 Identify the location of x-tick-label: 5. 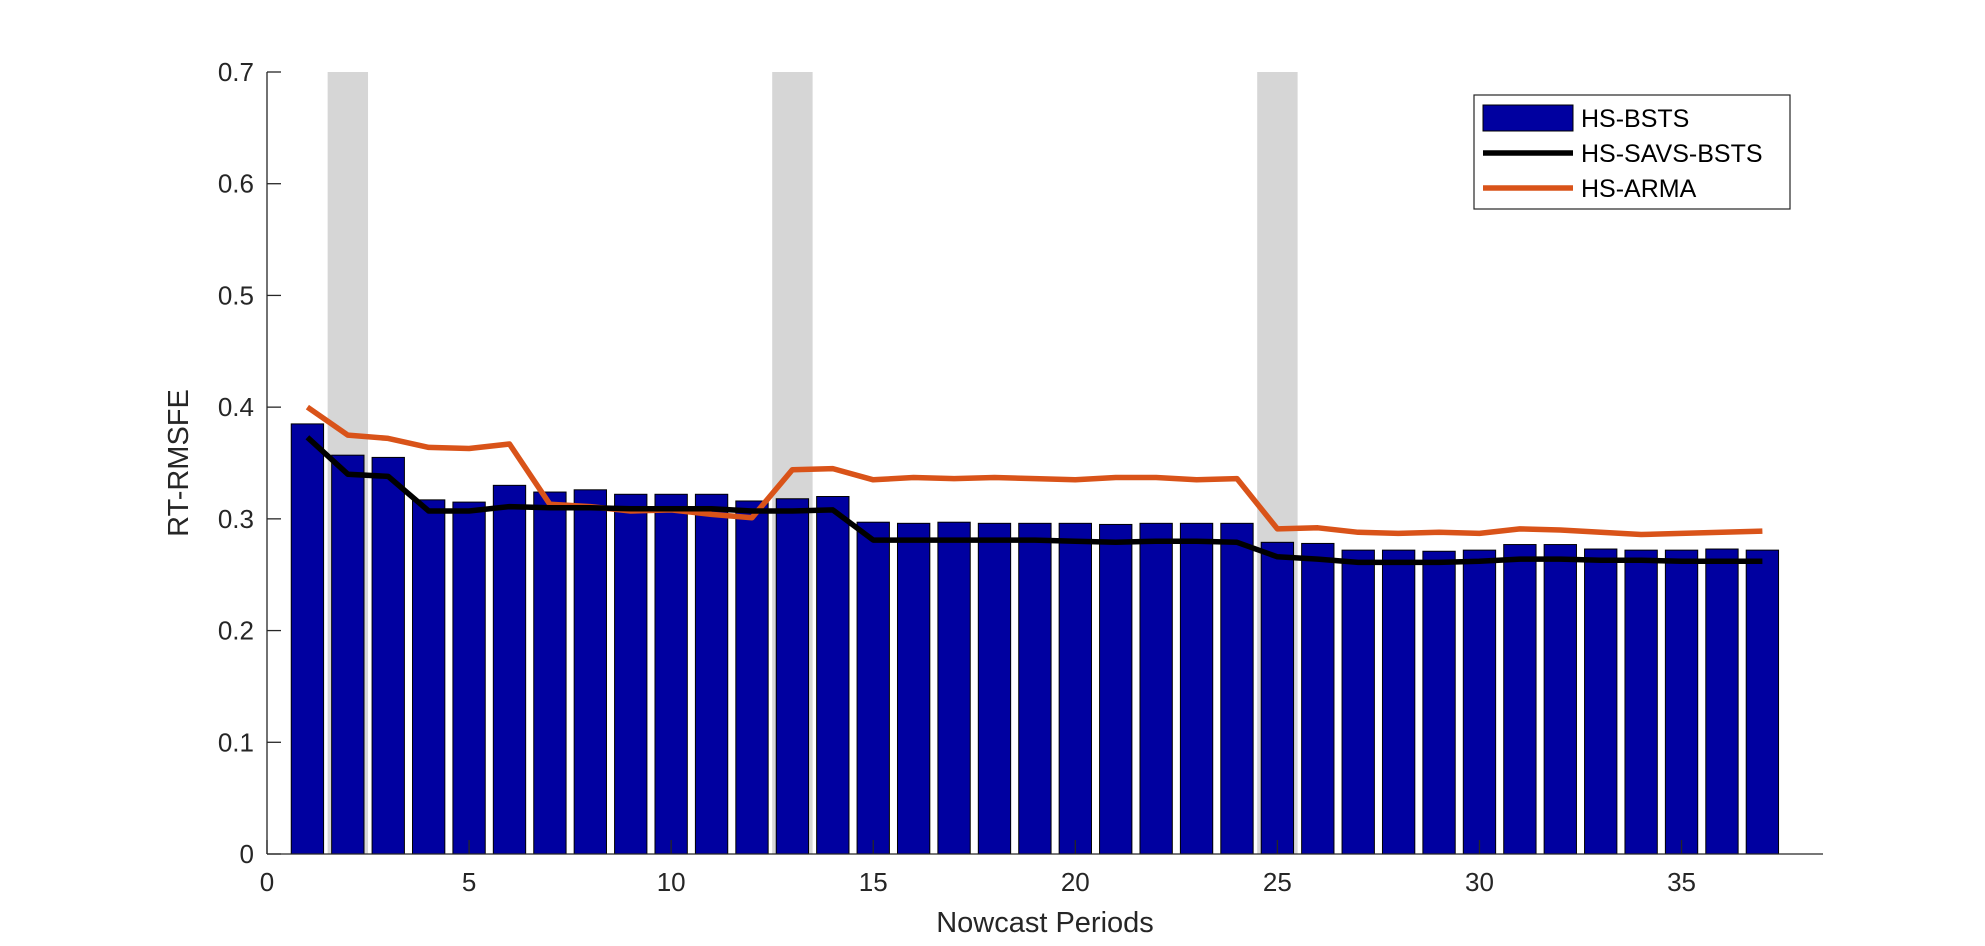
(469, 882).